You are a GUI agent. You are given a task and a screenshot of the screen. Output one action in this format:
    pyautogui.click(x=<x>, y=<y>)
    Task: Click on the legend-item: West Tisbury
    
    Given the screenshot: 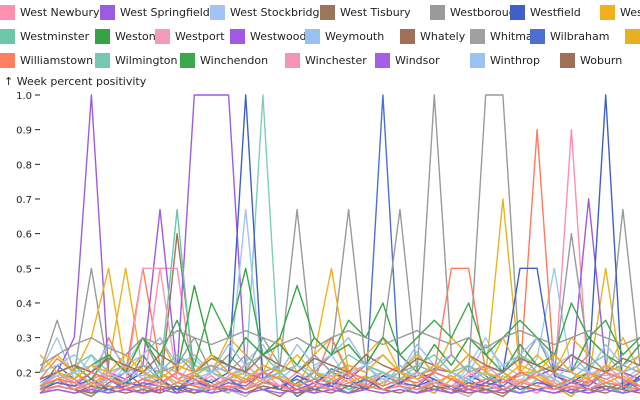 What is the action you would take?
    pyautogui.click(x=365, y=12)
    